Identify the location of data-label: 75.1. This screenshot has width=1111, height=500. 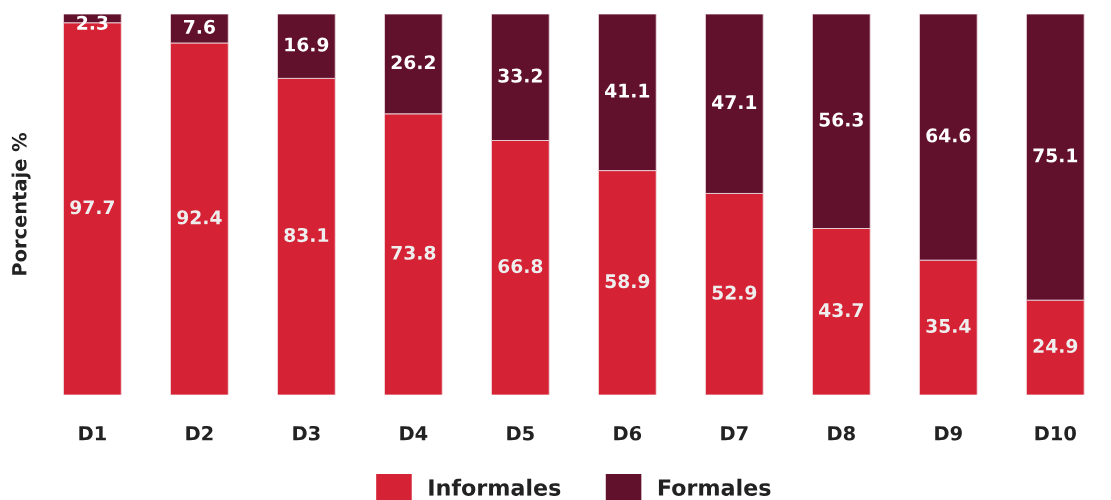
(1055, 155).